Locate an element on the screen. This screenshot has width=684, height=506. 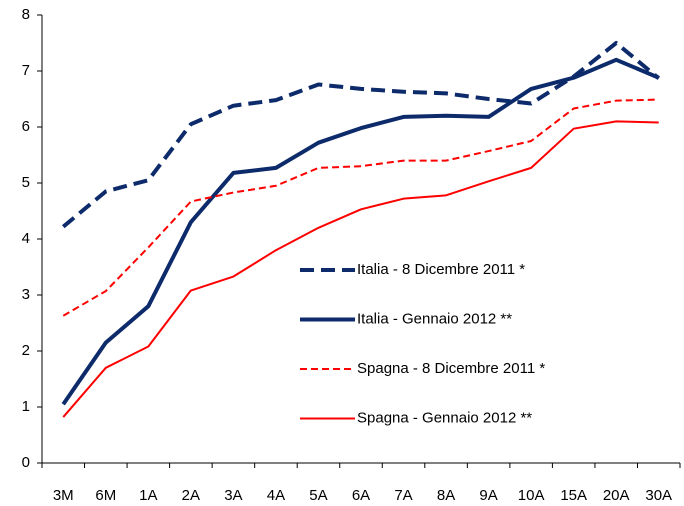
x-tick-label: 20A is located at coordinates (616, 495).